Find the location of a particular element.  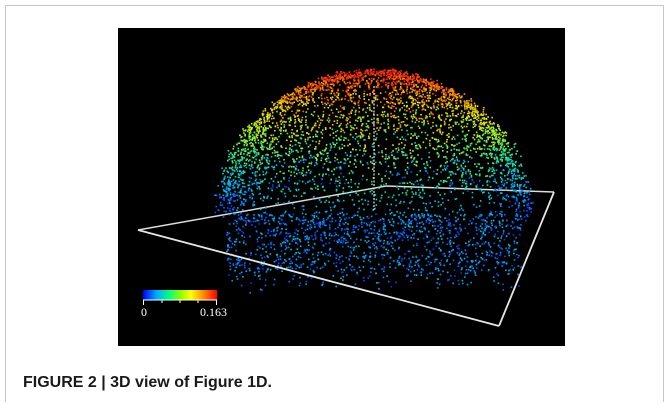

colorbar-max-label: 0.163 is located at coordinates (213, 312).